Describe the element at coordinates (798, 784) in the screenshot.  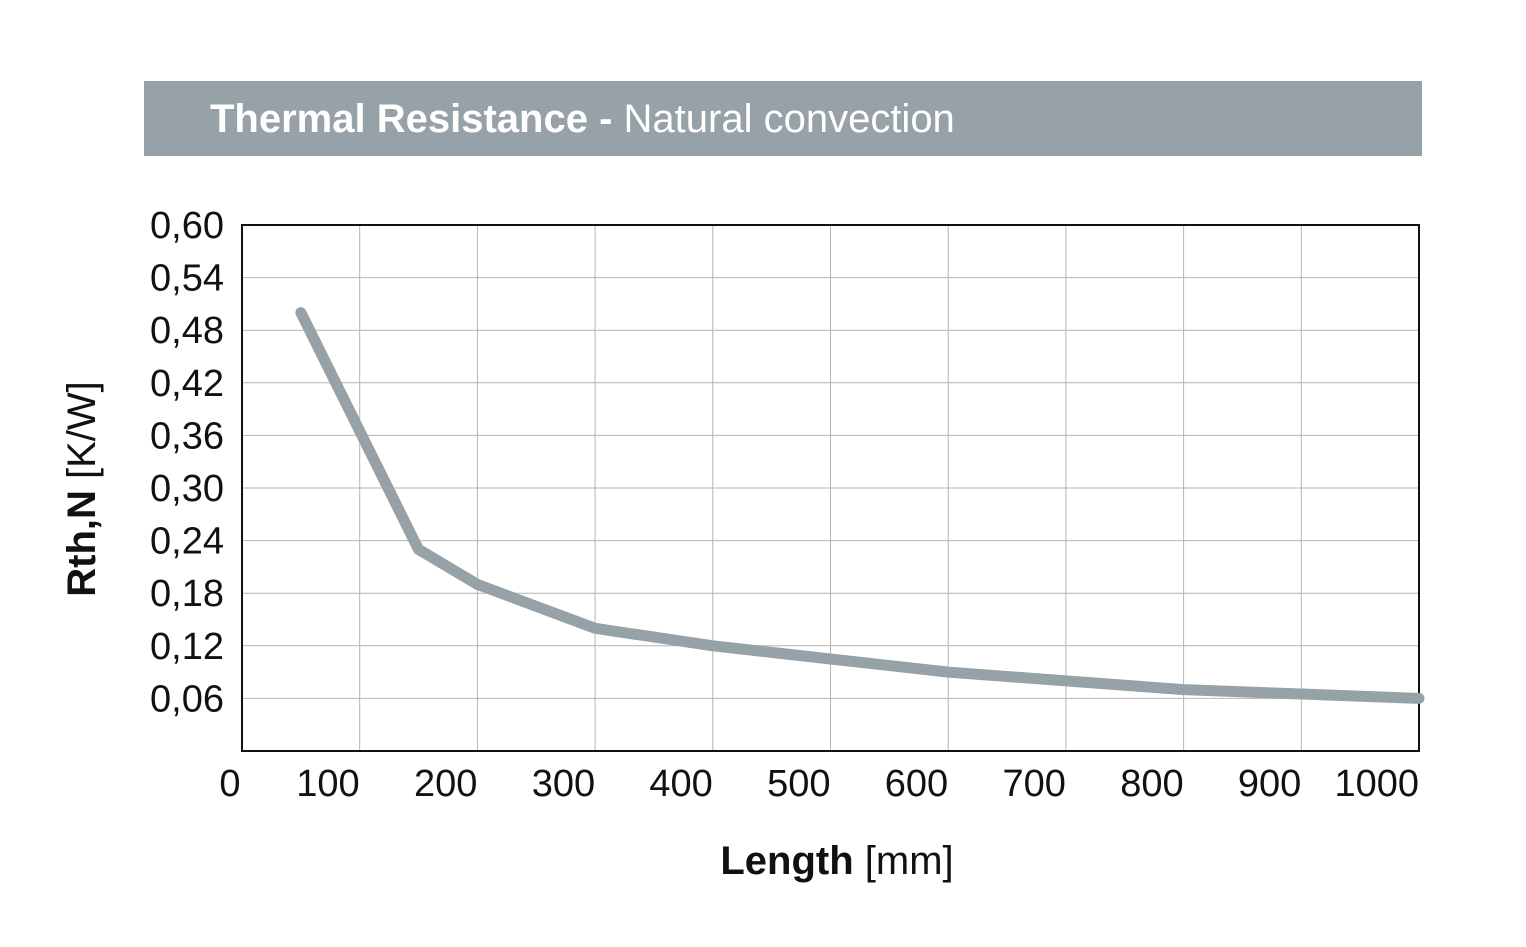
I see `x-tick-label: 500` at that location.